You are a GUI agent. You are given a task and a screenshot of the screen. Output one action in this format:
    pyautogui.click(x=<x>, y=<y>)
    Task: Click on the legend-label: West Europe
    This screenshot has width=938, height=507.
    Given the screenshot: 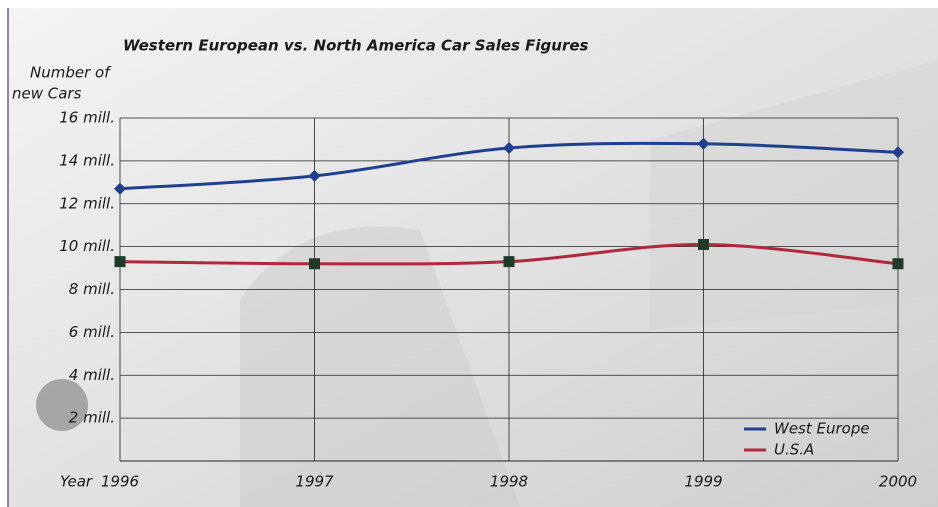 What is the action you would take?
    pyautogui.click(x=822, y=429)
    